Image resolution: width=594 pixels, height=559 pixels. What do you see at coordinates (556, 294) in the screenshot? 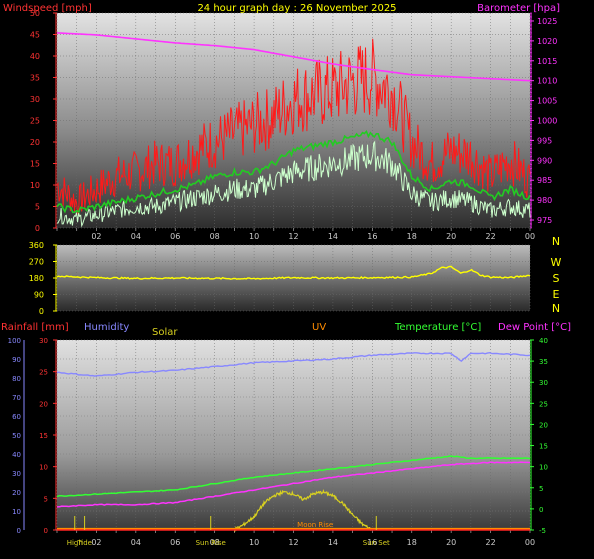
I see `compass-label: E` at bounding box center [556, 294].